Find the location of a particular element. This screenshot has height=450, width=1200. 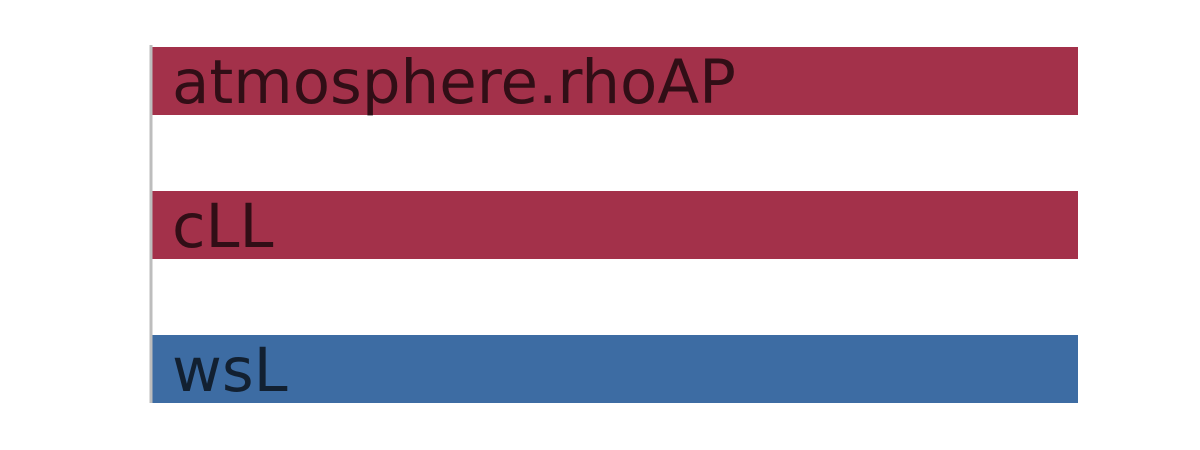

bar-label-0: atmosphere.rhoAP is located at coordinates (454, 82).